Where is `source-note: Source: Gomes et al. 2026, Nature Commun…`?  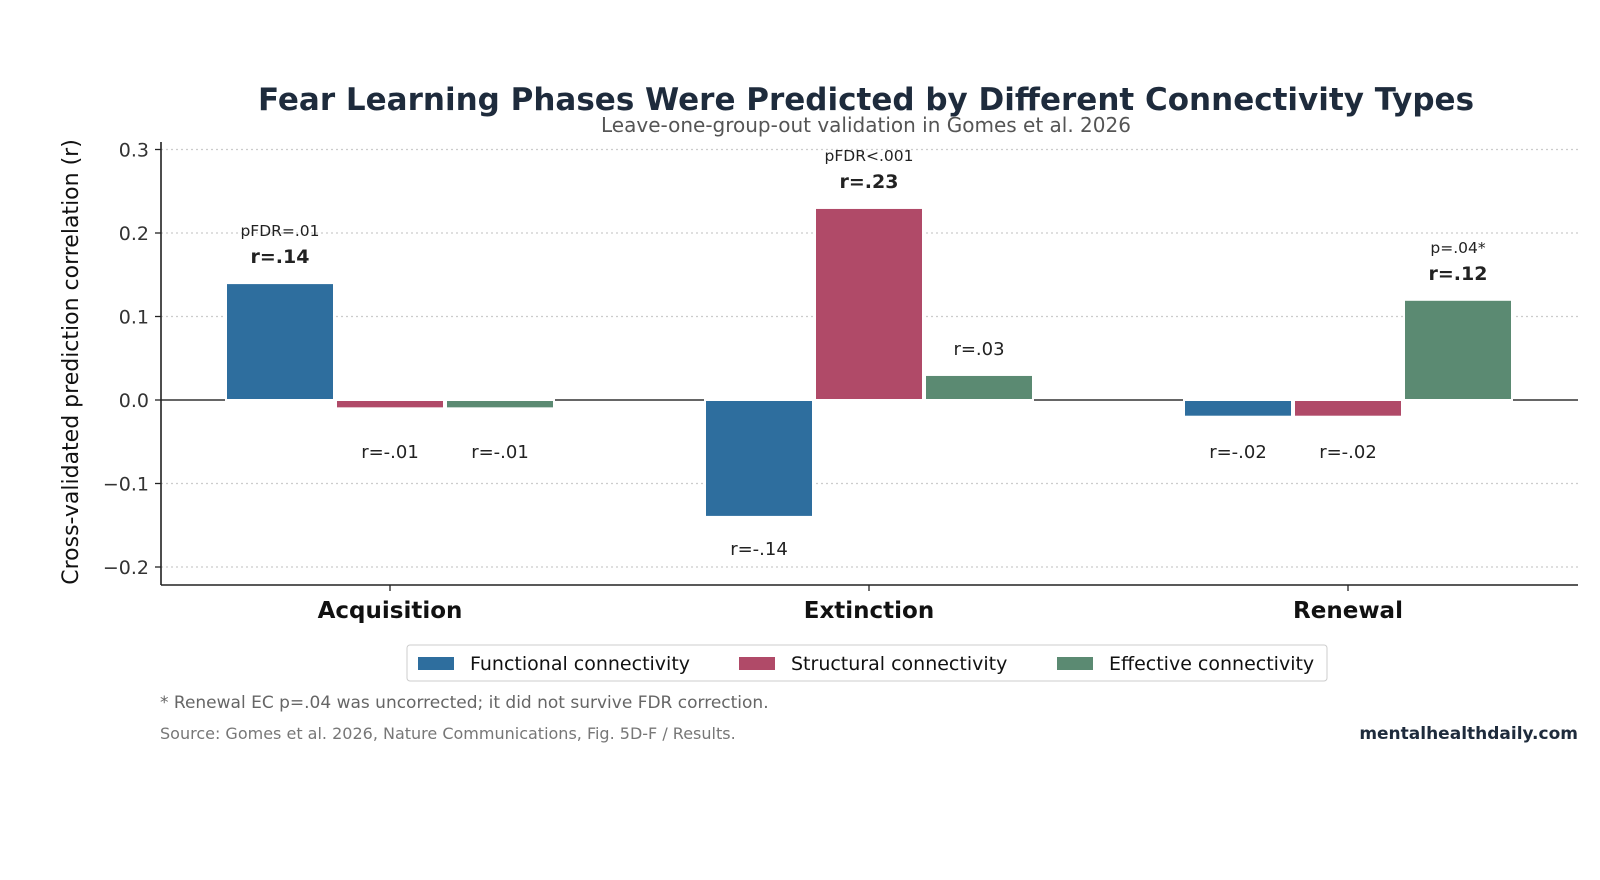
source-note: Source: Gomes et al. 2026, Nature Commun… is located at coordinates (448, 733).